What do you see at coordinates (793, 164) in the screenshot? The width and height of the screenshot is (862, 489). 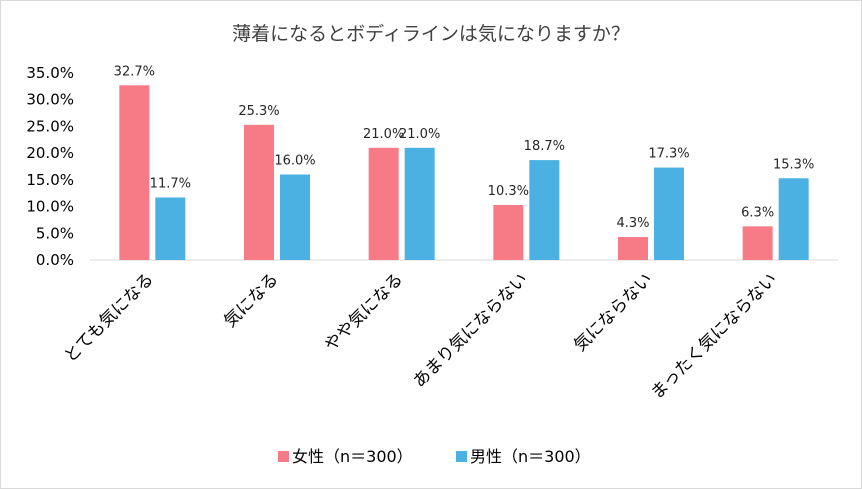 I see `data-label: 15.3%` at bounding box center [793, 164].